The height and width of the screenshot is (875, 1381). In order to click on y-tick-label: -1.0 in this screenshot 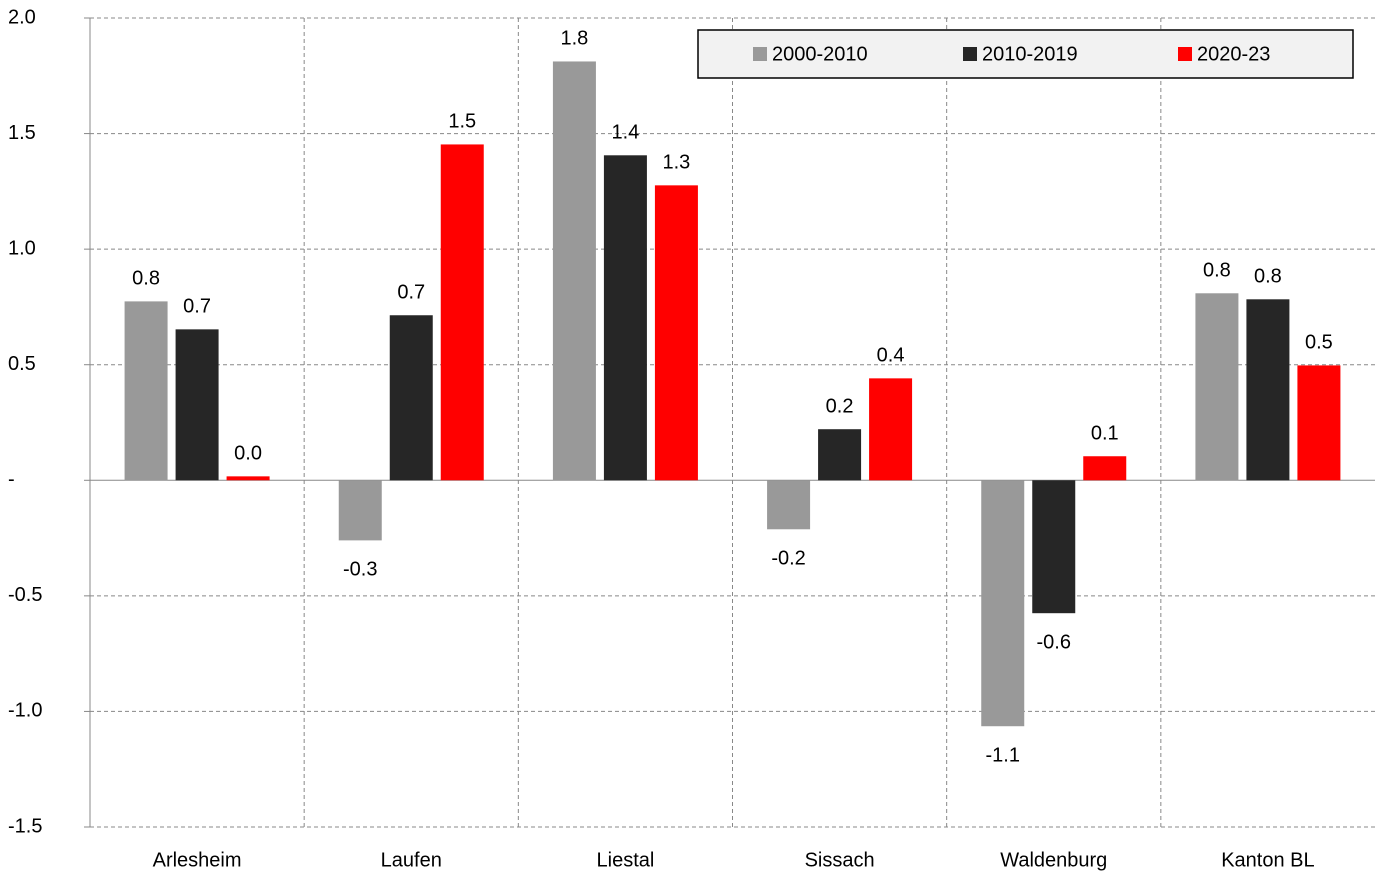, I will do `click(25, 711)`.